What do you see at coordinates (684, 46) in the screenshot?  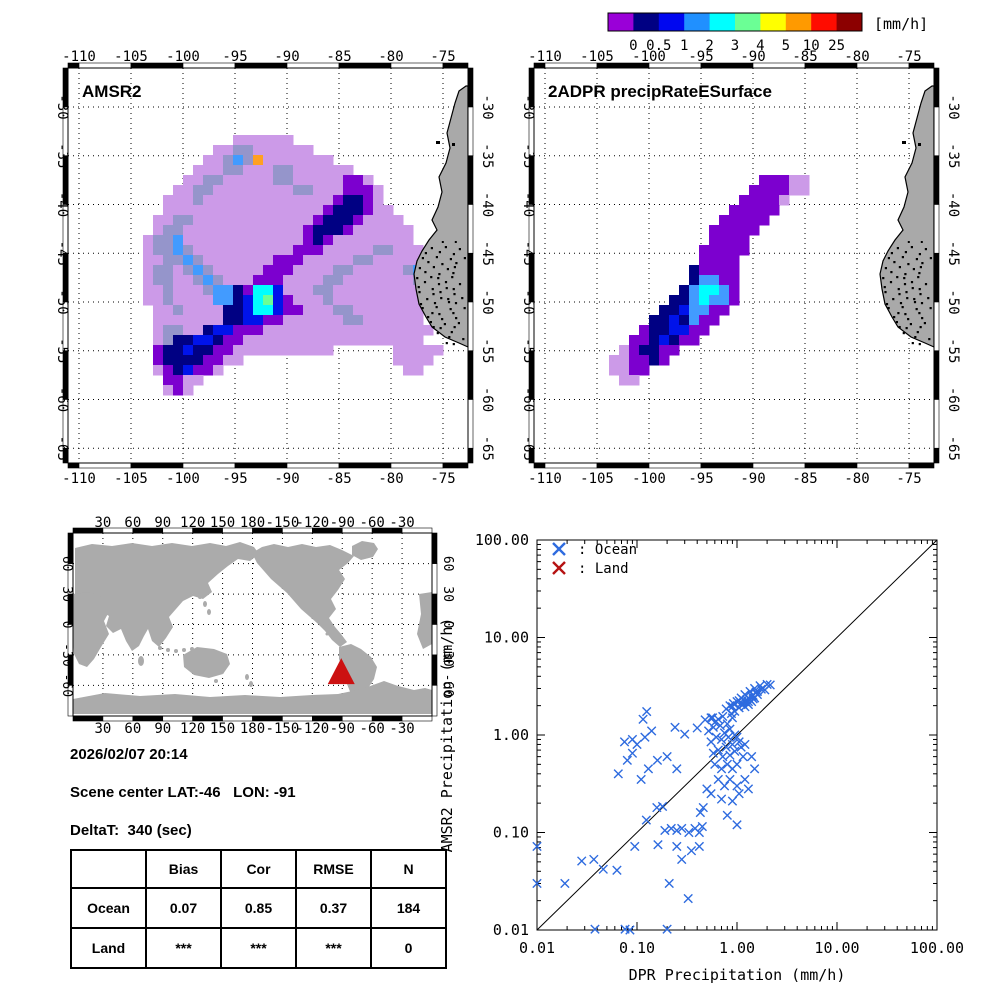 I see `tick-label: 1` at bounding box center [684, 46].